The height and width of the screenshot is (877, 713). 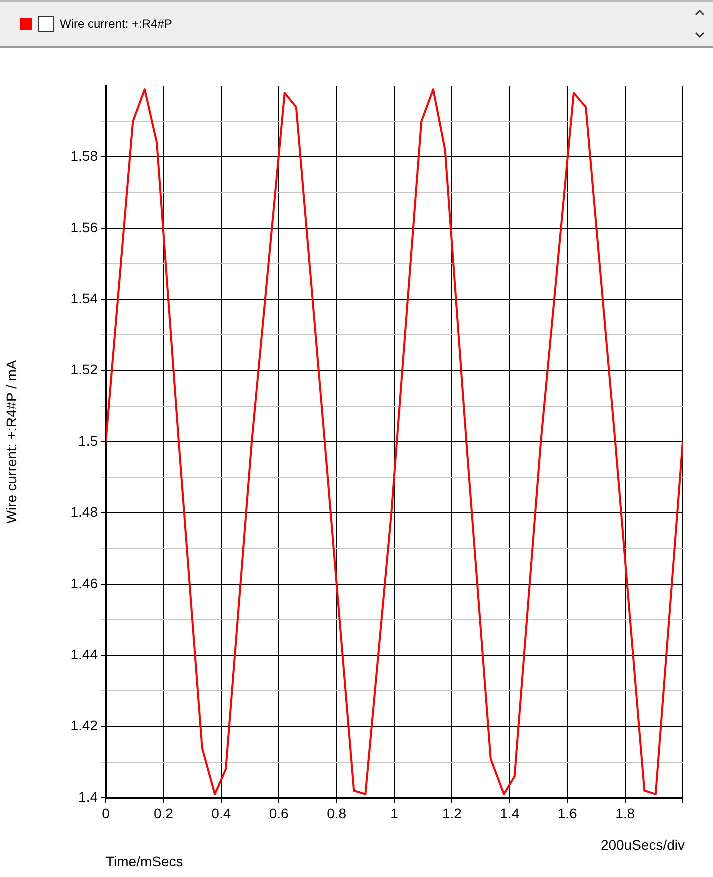 I want to click on x-tick-label: 0.6, so click(x=279, y=813).